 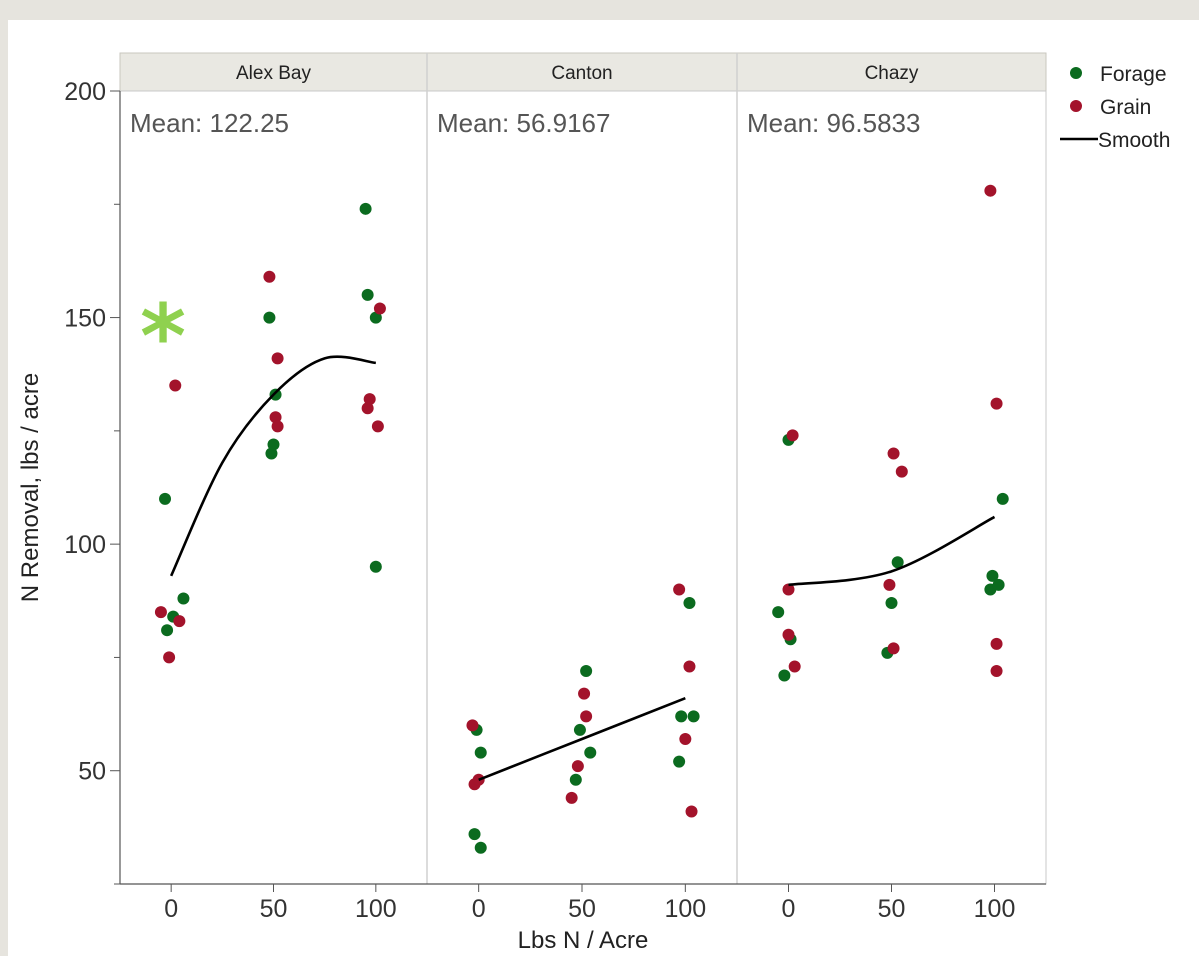 What do you see at coordinates (92, 772) in the screenshot?
I see `y-tick-label: 50` at bounding box center [92, 772].